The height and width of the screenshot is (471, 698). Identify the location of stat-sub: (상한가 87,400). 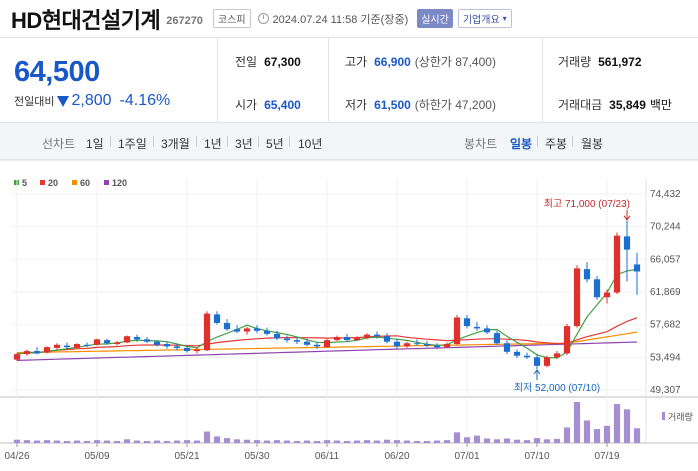
(455, 62).